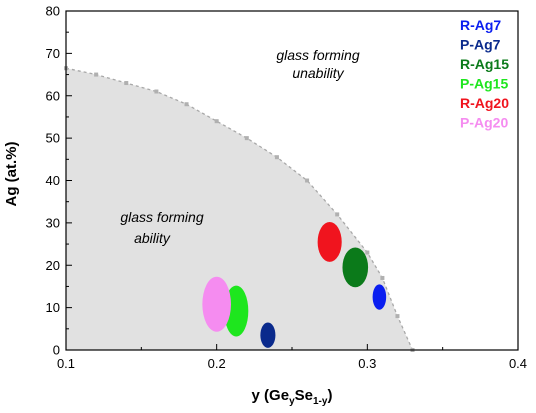 This screenshot has width=536, height=413. Describe the element at coordinates (484, 103) in the screenshot. I see `legend-label-r-ag20: R-Ag20` at that location.